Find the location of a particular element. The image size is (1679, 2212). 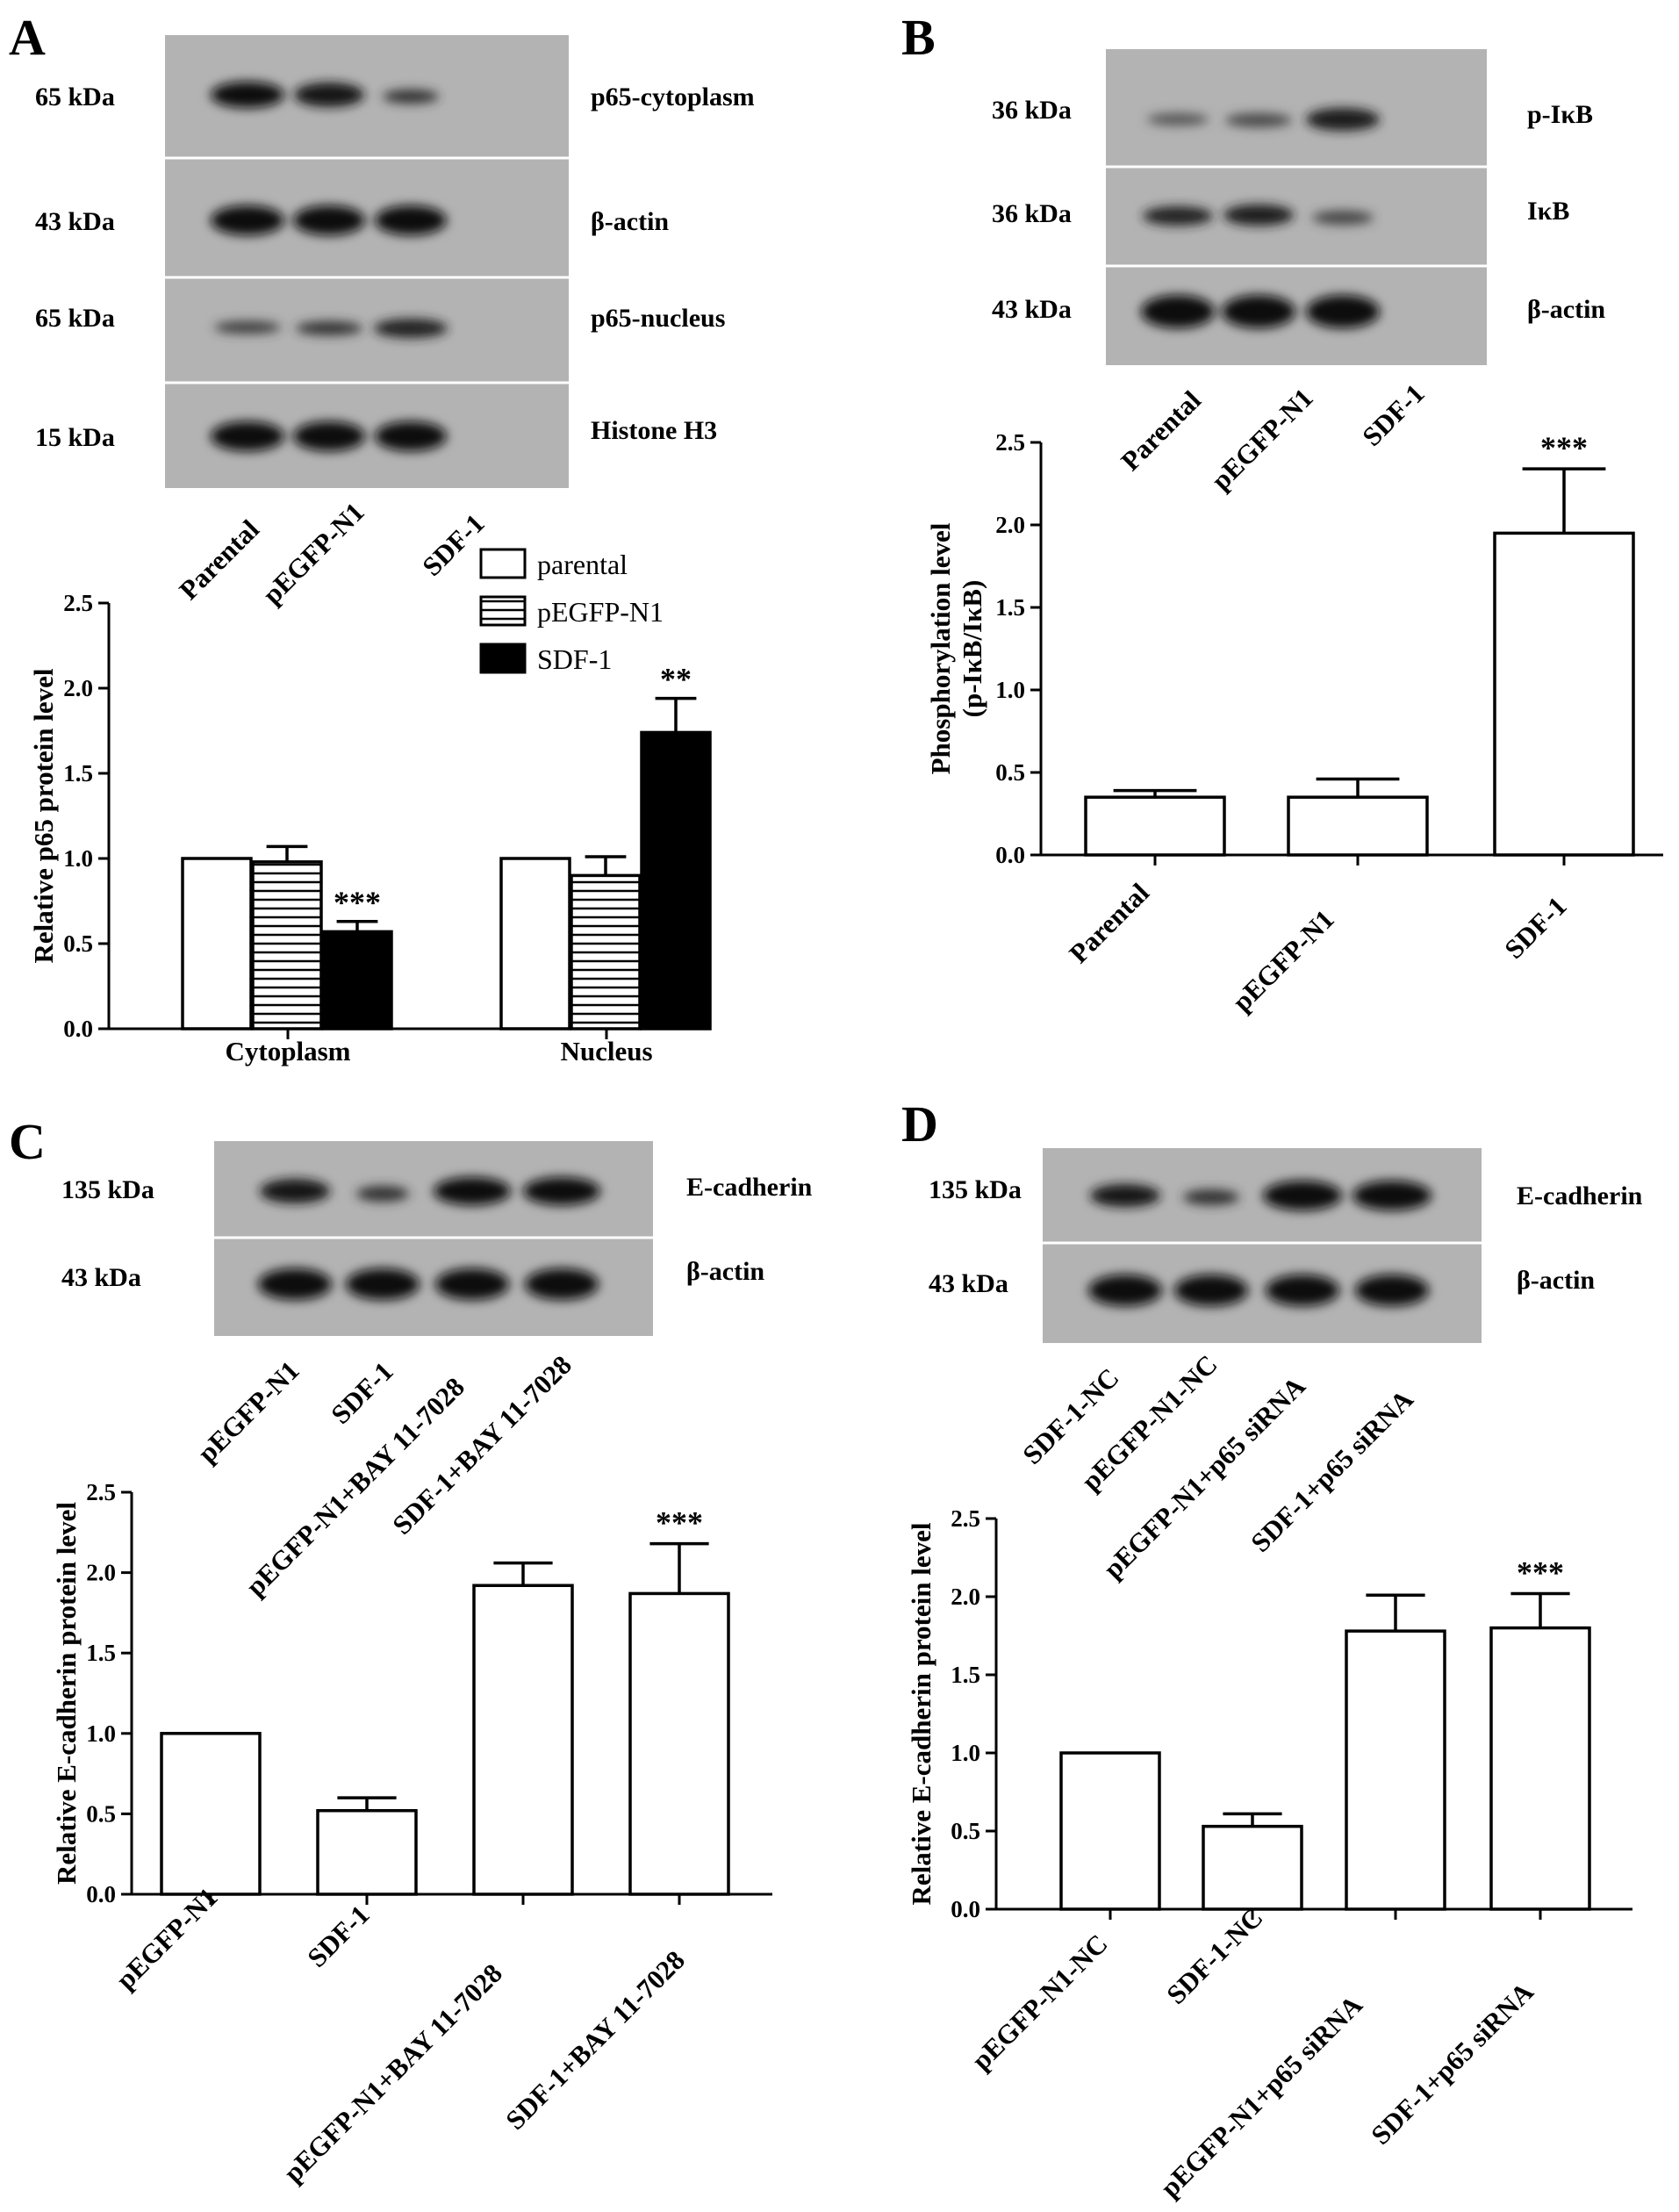

x-tick-label-c-1: SDF-1 is located at coordinates (338, 1937).